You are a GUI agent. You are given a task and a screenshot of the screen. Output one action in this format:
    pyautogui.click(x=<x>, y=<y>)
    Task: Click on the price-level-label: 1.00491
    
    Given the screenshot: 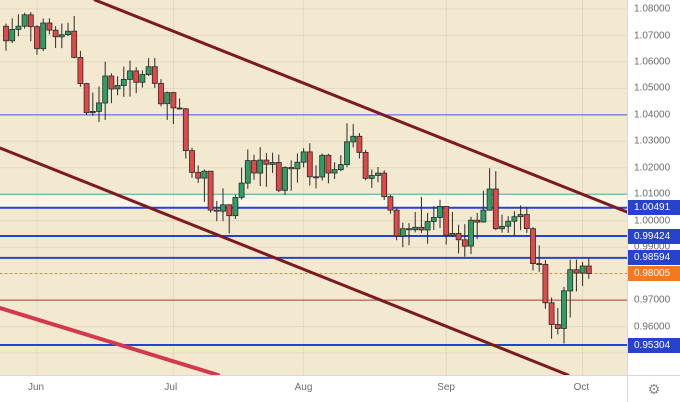 What is the action you would take?
    pyautogui.click(x=654, y=208)
    